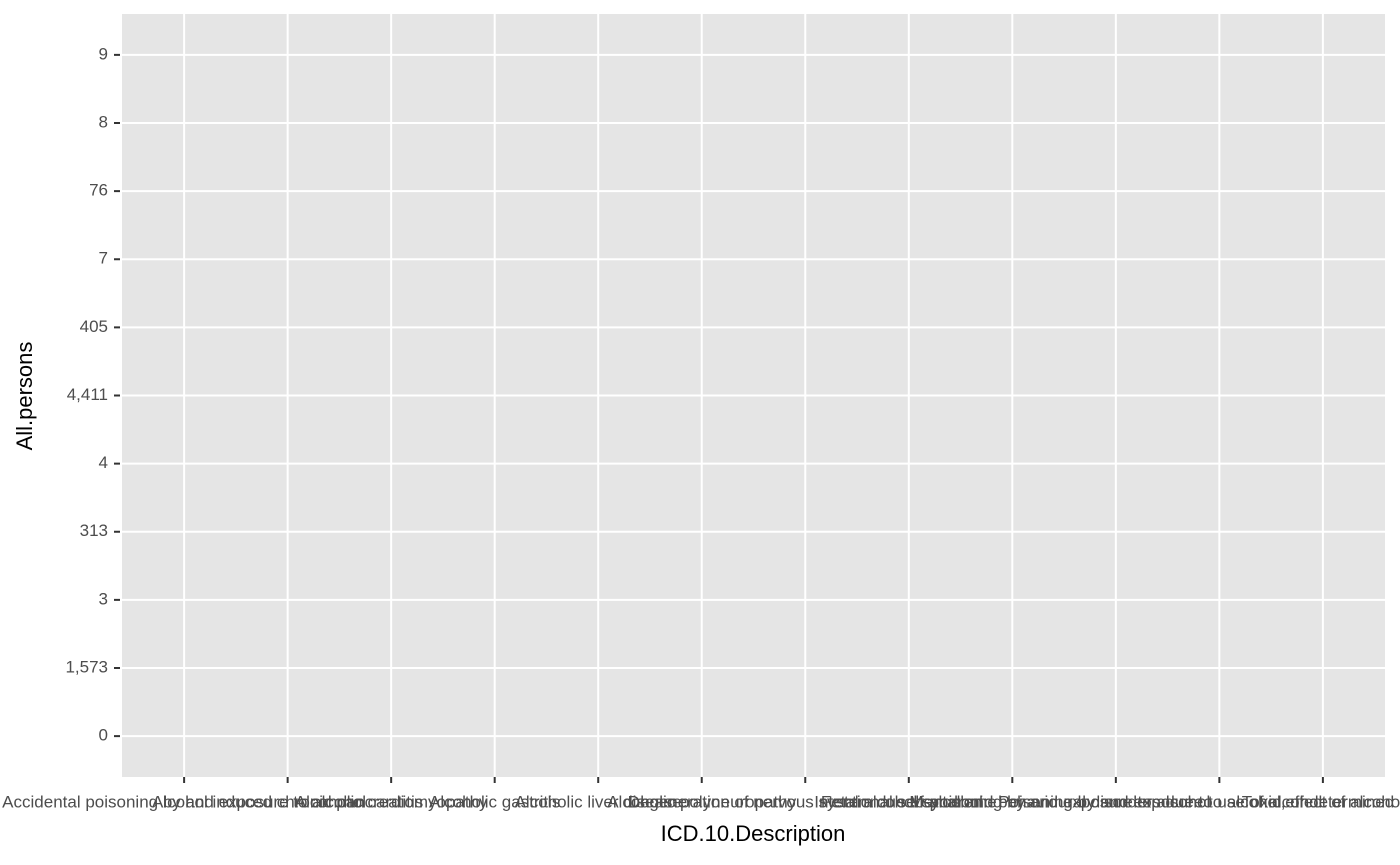 The image size is (1400, 865). I want to click on x-tick-label: Alcohol induced chronic pancreatitis, so click(287, 801).